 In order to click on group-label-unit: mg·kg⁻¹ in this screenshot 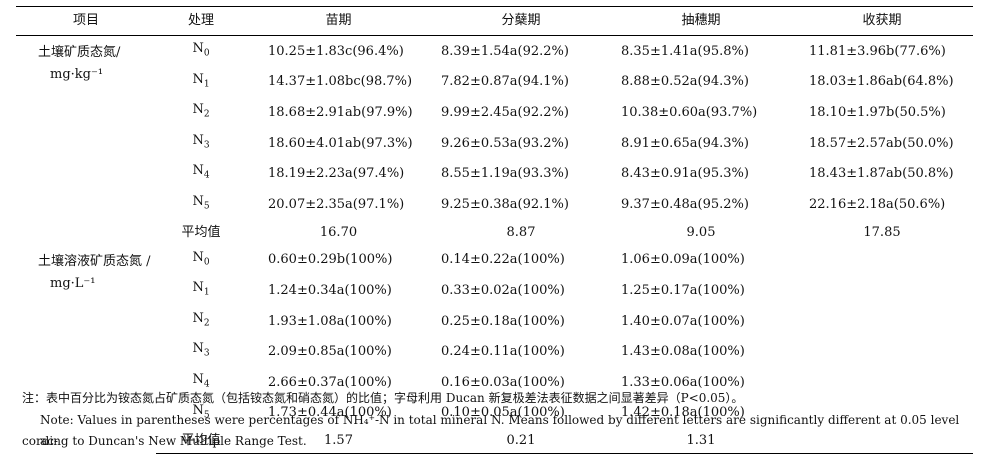, I will do `click(77, 74)`.